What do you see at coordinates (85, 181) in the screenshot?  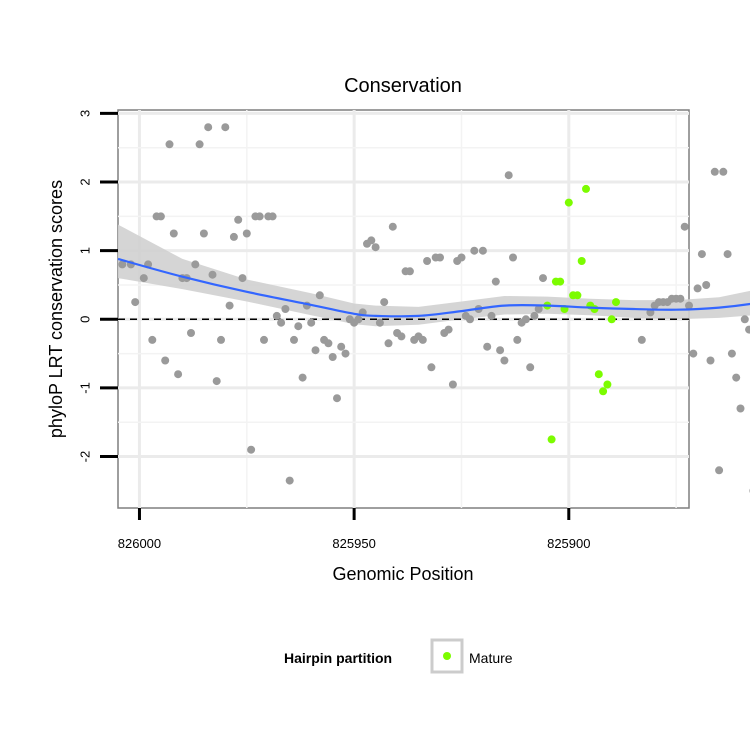 I see `y-tick-label-4: 2` at bounding box center [85, 181].